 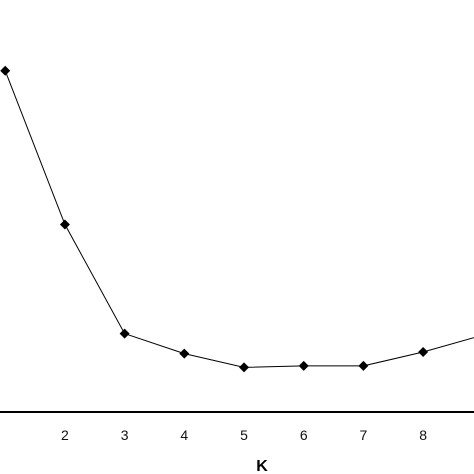 I want to click on x-tick-label: 2, so click(x=65, y=435).